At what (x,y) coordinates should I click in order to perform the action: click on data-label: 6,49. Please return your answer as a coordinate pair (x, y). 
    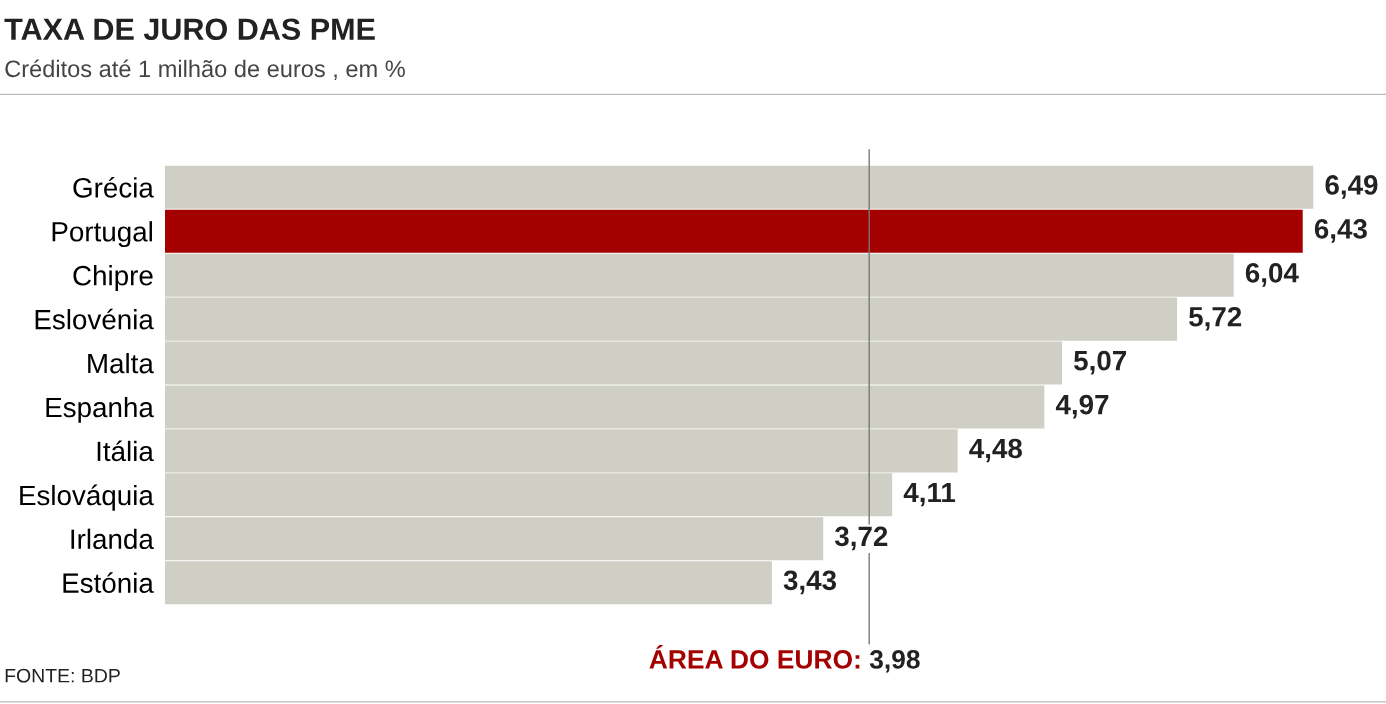
    Looking at the image, I should click on (1351, 187).